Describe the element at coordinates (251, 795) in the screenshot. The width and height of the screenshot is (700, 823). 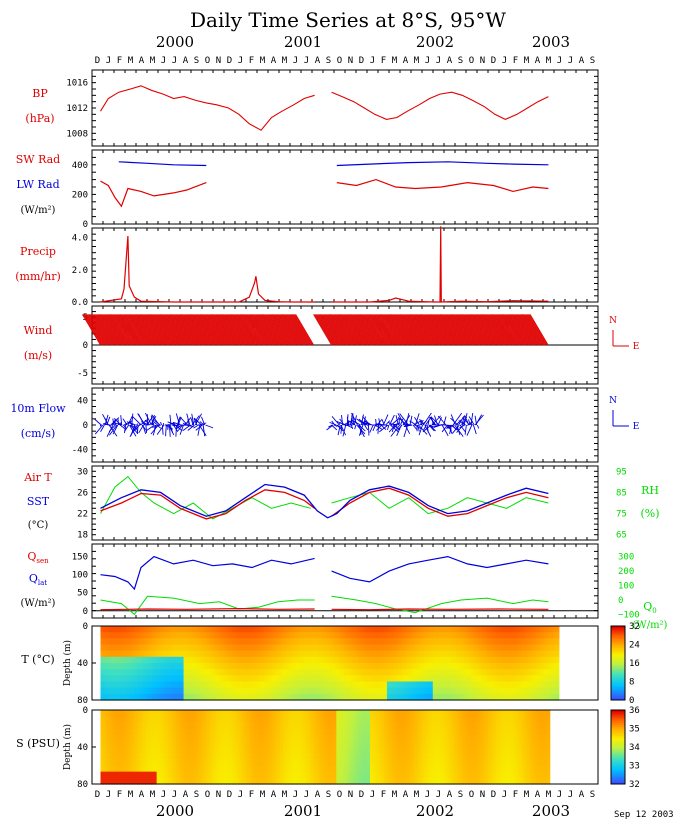
I see `month-label: F` at that location.